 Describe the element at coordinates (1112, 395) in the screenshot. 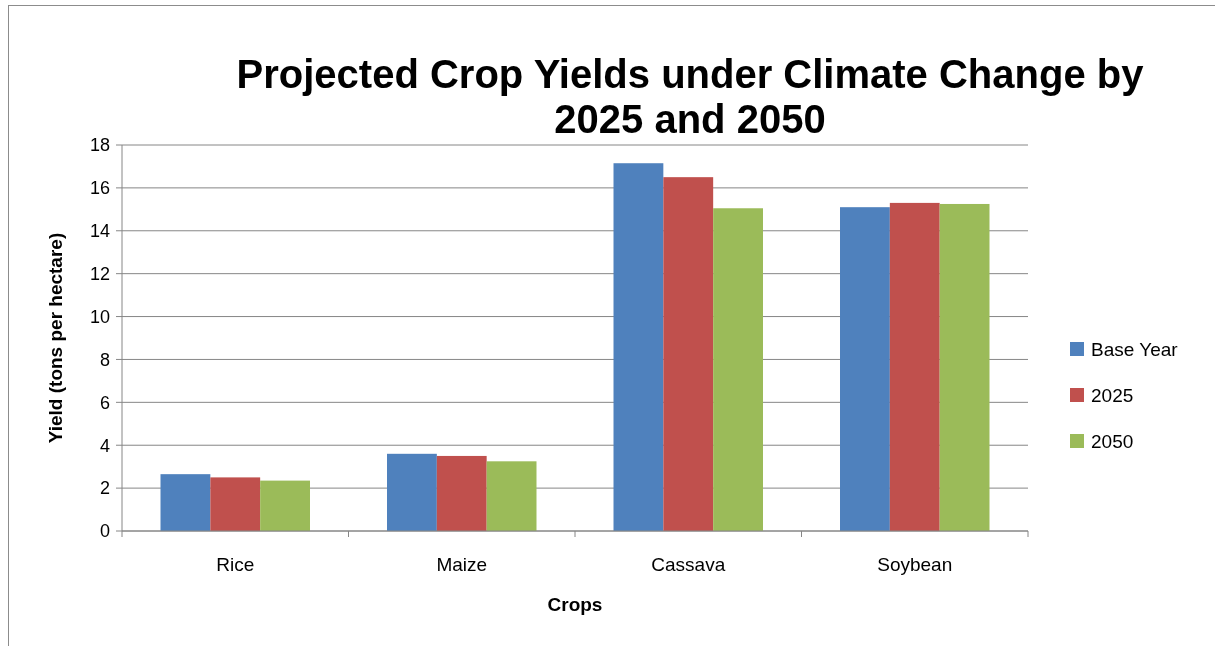

I see `legend-label: 2025` at that location.